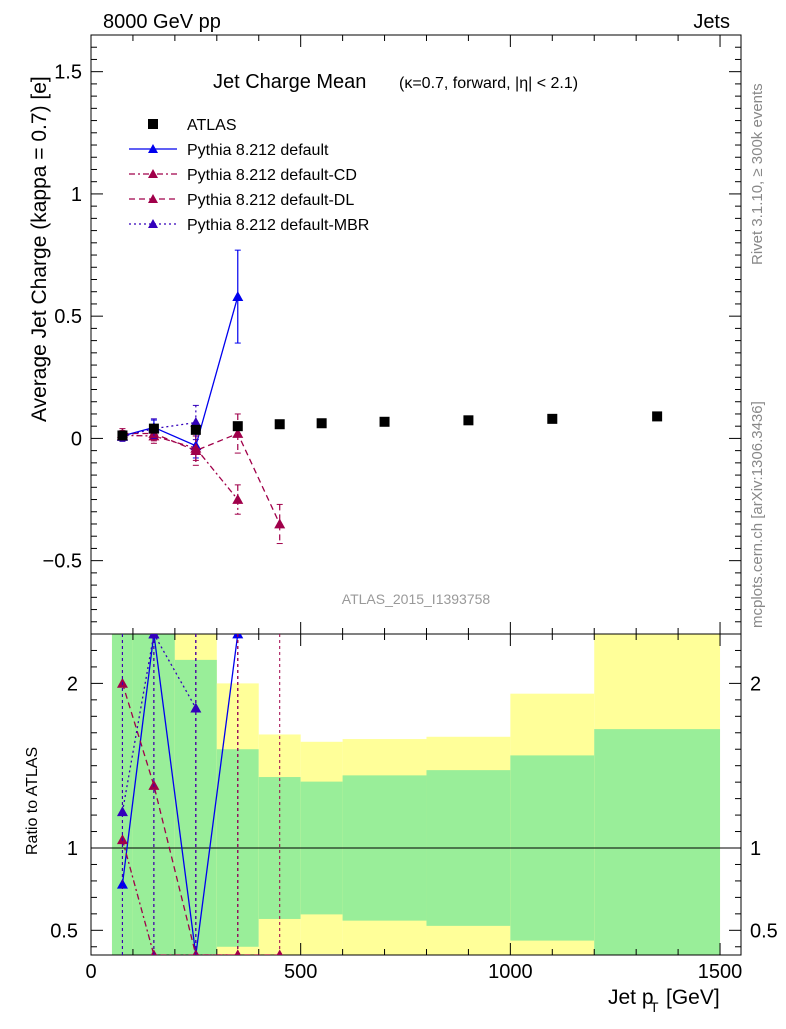  What do you see at coordinates (62, 562) in the screenshot?
I see `y-tick-label: −0.5` at bounding box center [62, 562].